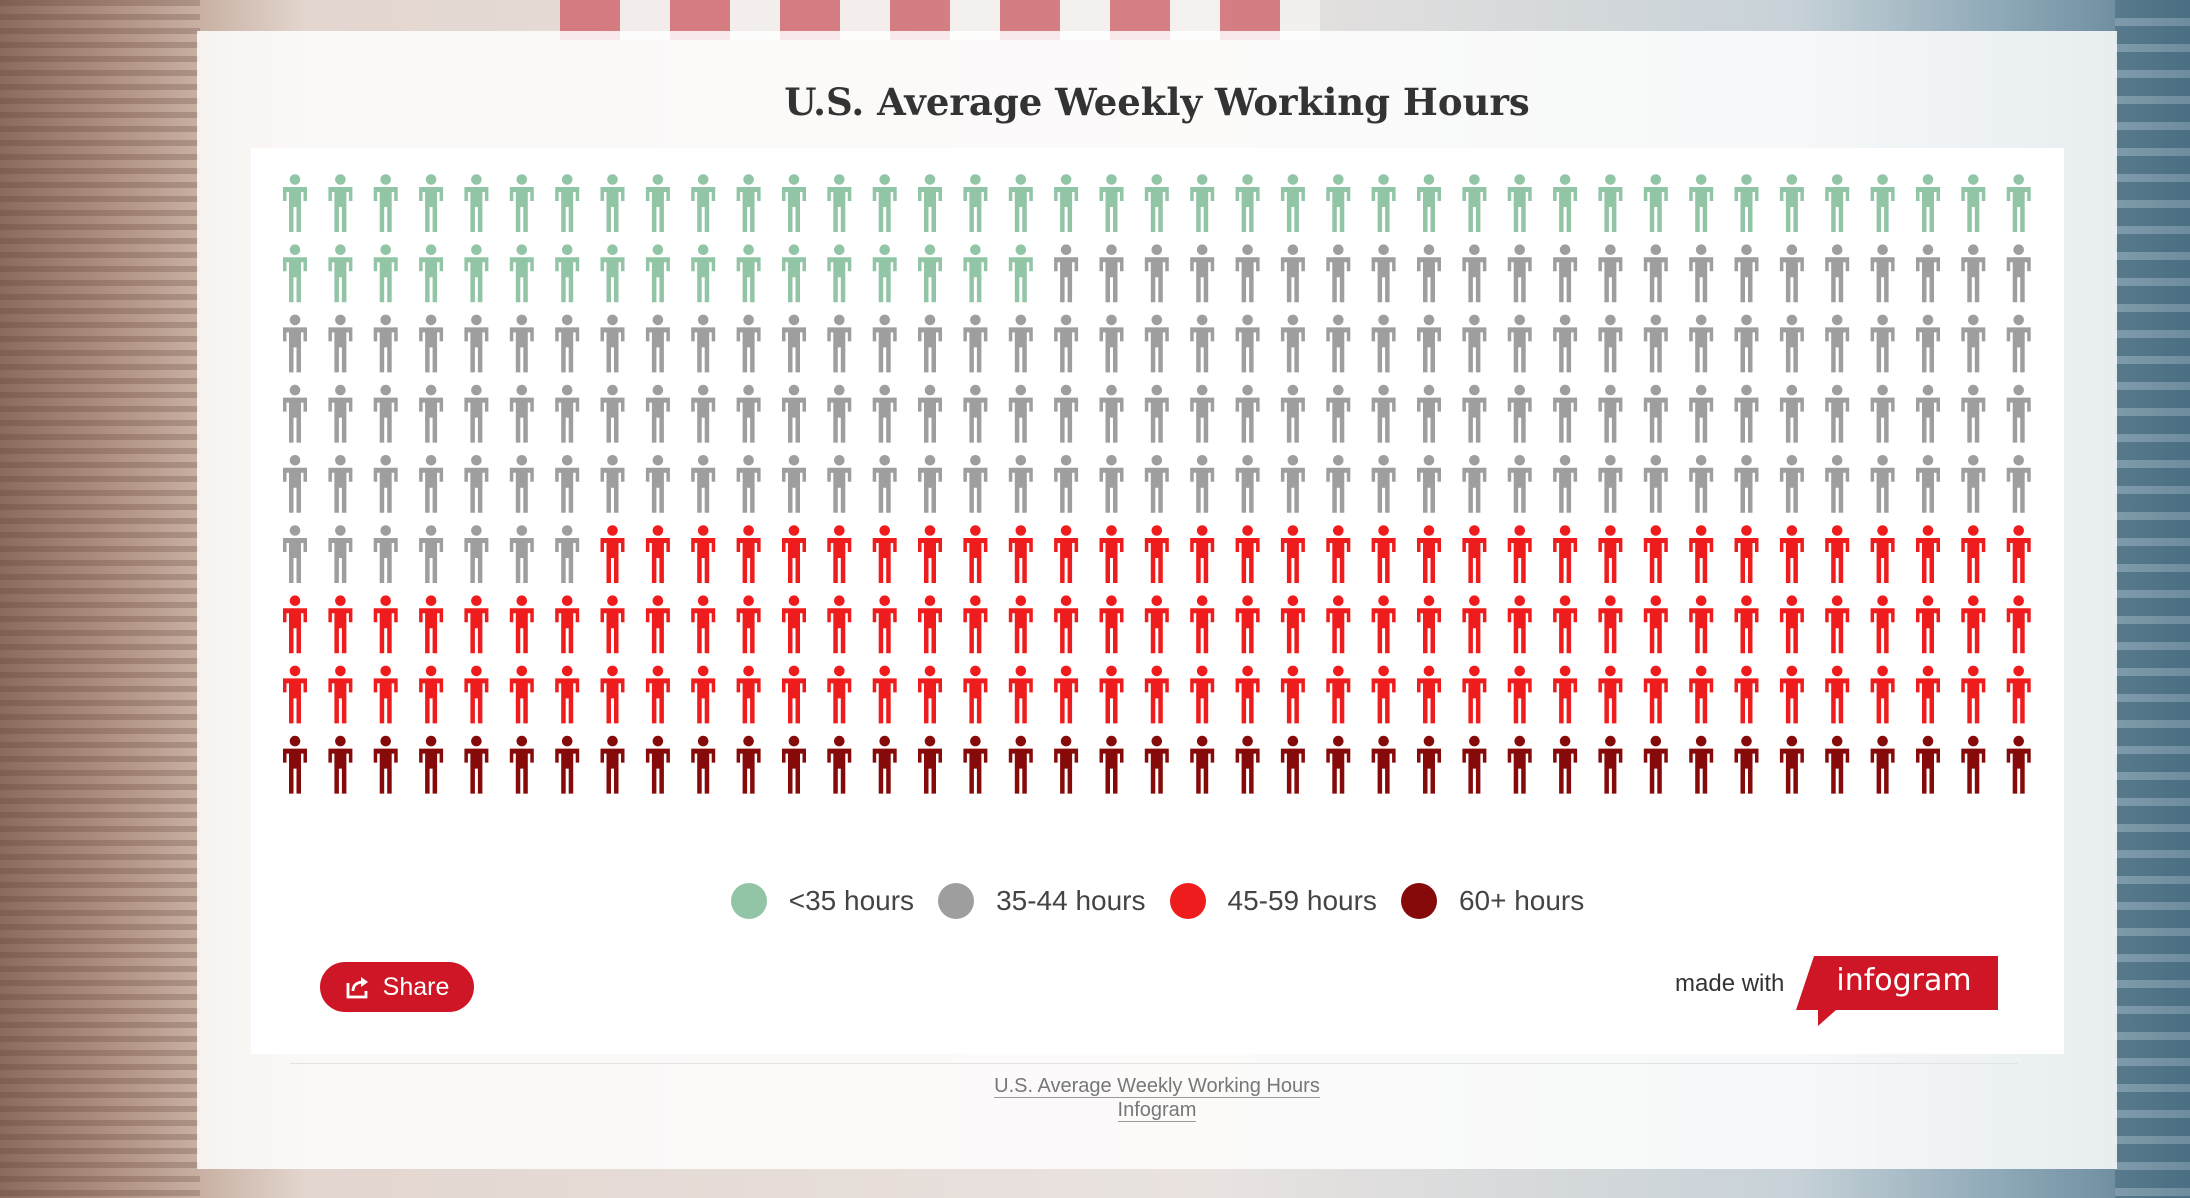  I want to click on legend-item-45-59: 45-59 hours, so click(1273, 901).